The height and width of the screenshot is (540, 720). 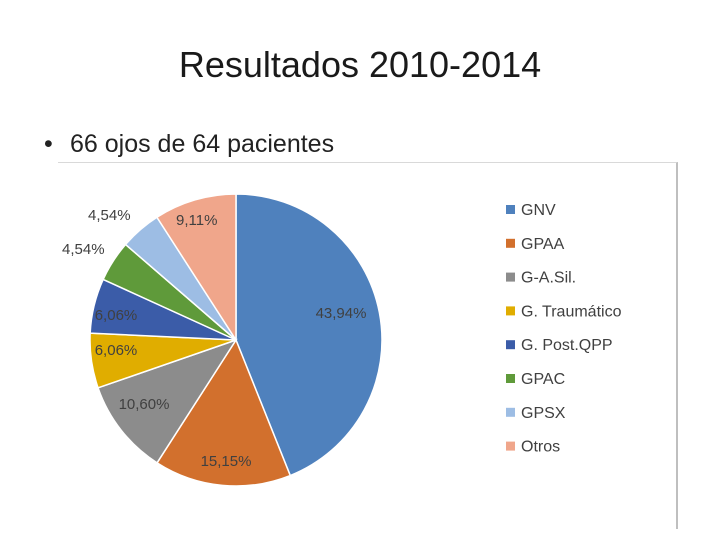 What do you see at coordinates (510, 378) in the screenshot?
I see `legend-swatch-gpac` at bounding box center [510, 378].